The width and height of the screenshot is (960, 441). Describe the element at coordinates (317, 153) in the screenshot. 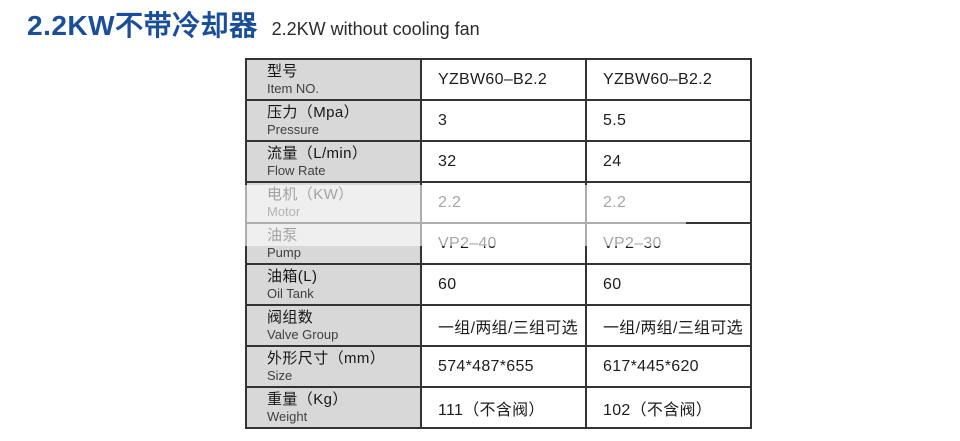

I see `spec-label-zh: 流量（L/min）` at that location.